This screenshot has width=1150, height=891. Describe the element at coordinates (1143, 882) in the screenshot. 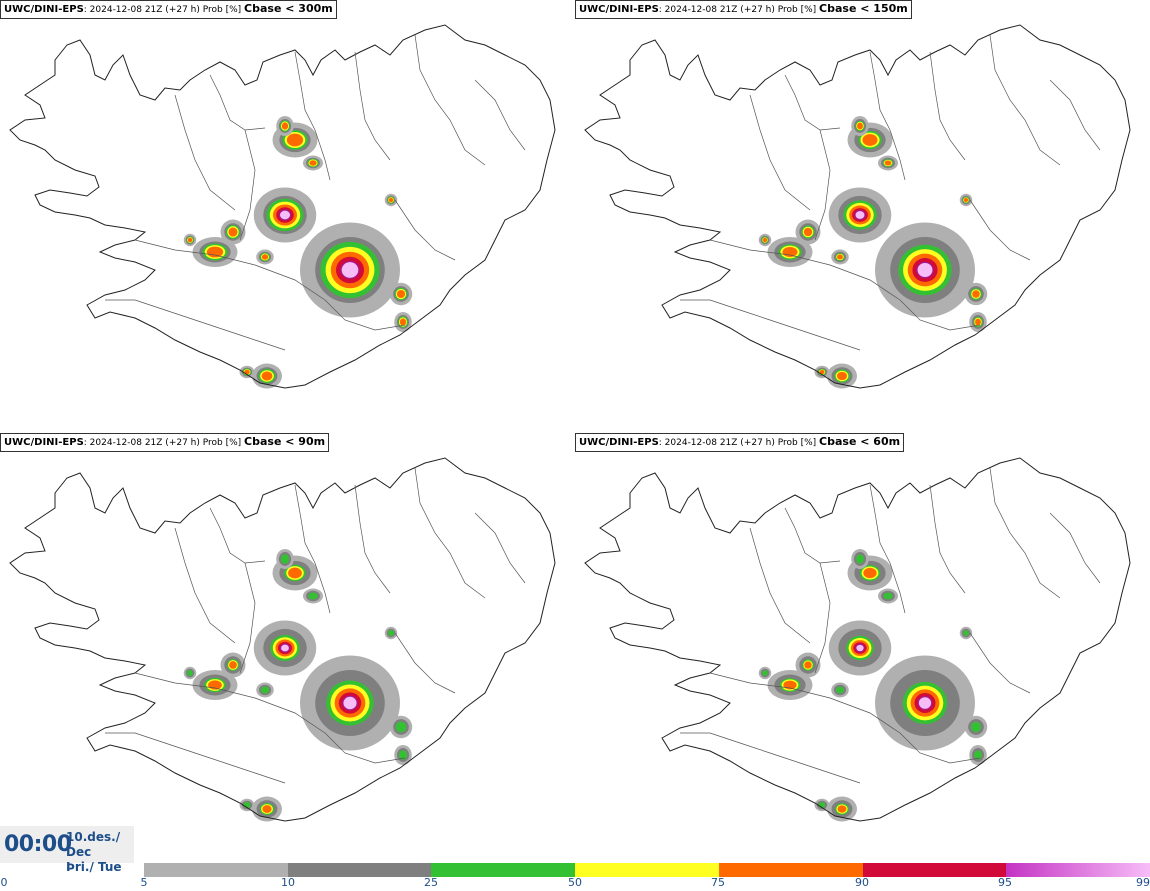

I see `colorbar-tick-label: 99` at that location.